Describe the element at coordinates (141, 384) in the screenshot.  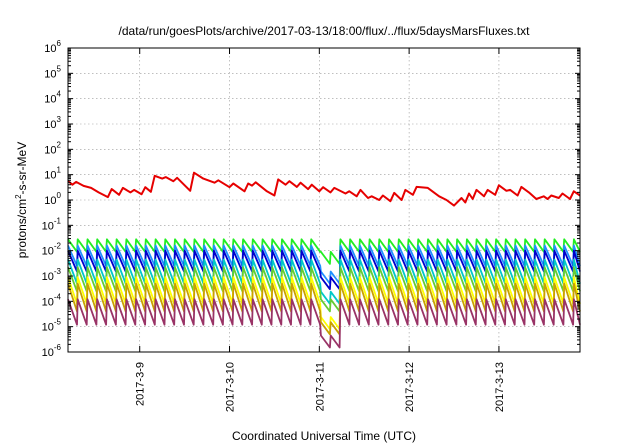
I see `x-tick-label: 2017-3-9` at that location.